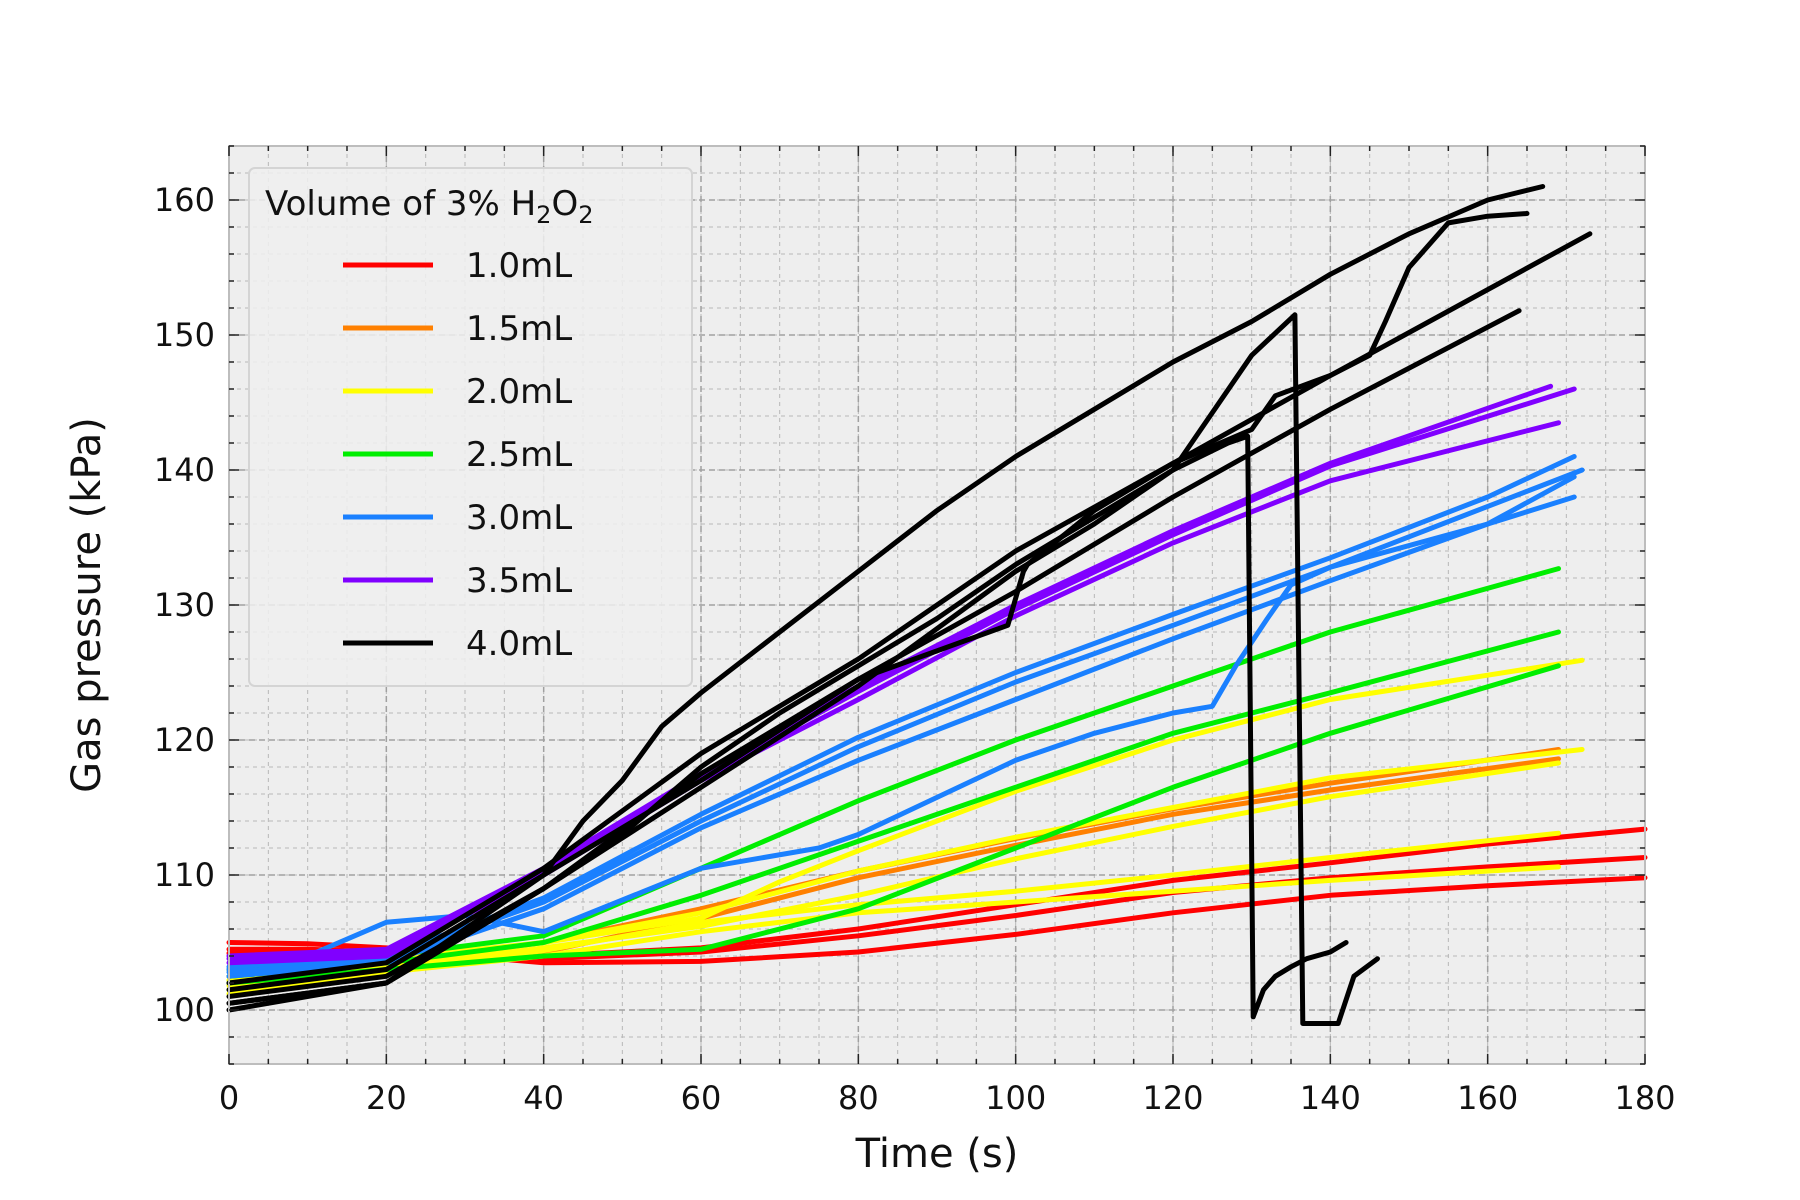  Describe the element at coordinates (400, 204) in the screenshot. I see `legend-title-prefix: Volume of 3% H` at that location.